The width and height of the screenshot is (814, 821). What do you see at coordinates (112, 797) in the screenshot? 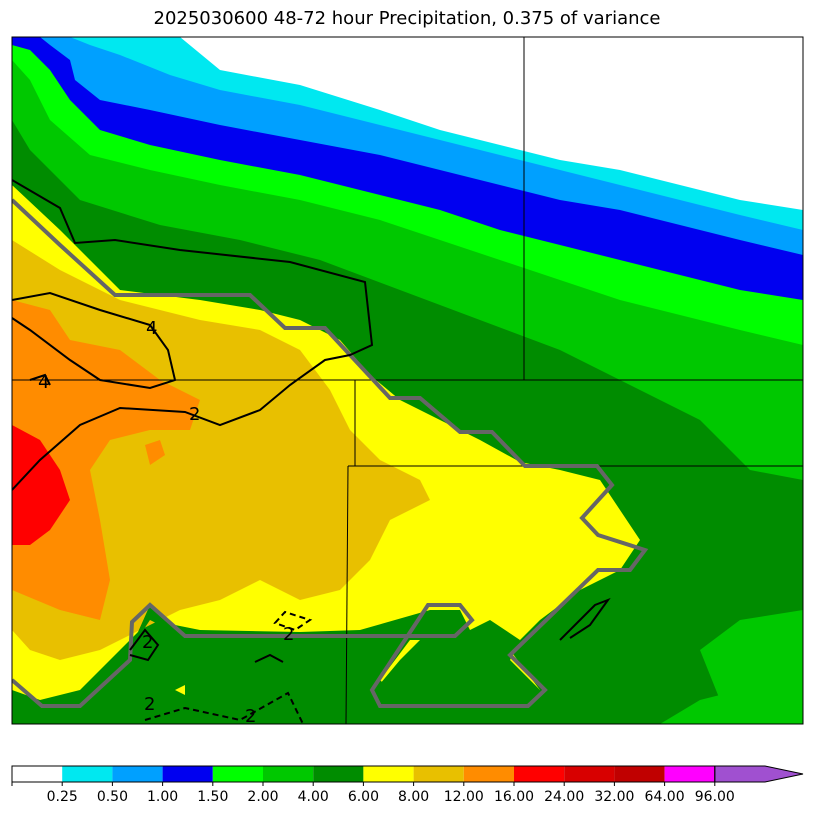
I see `colorbar-tick-label: 0.50` at bounding box center [112, 797].